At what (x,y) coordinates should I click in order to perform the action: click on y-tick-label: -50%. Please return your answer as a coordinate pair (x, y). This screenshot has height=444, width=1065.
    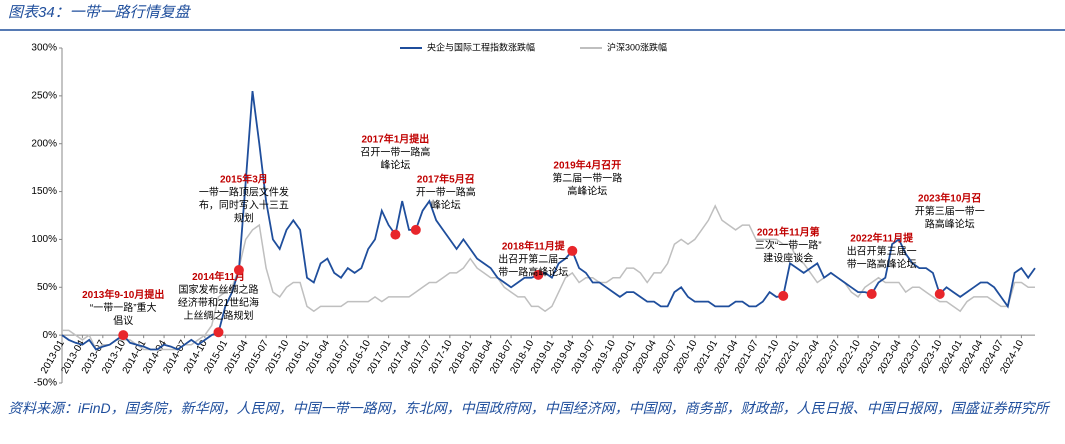
    Looking at the image, I should click on (45, 383).